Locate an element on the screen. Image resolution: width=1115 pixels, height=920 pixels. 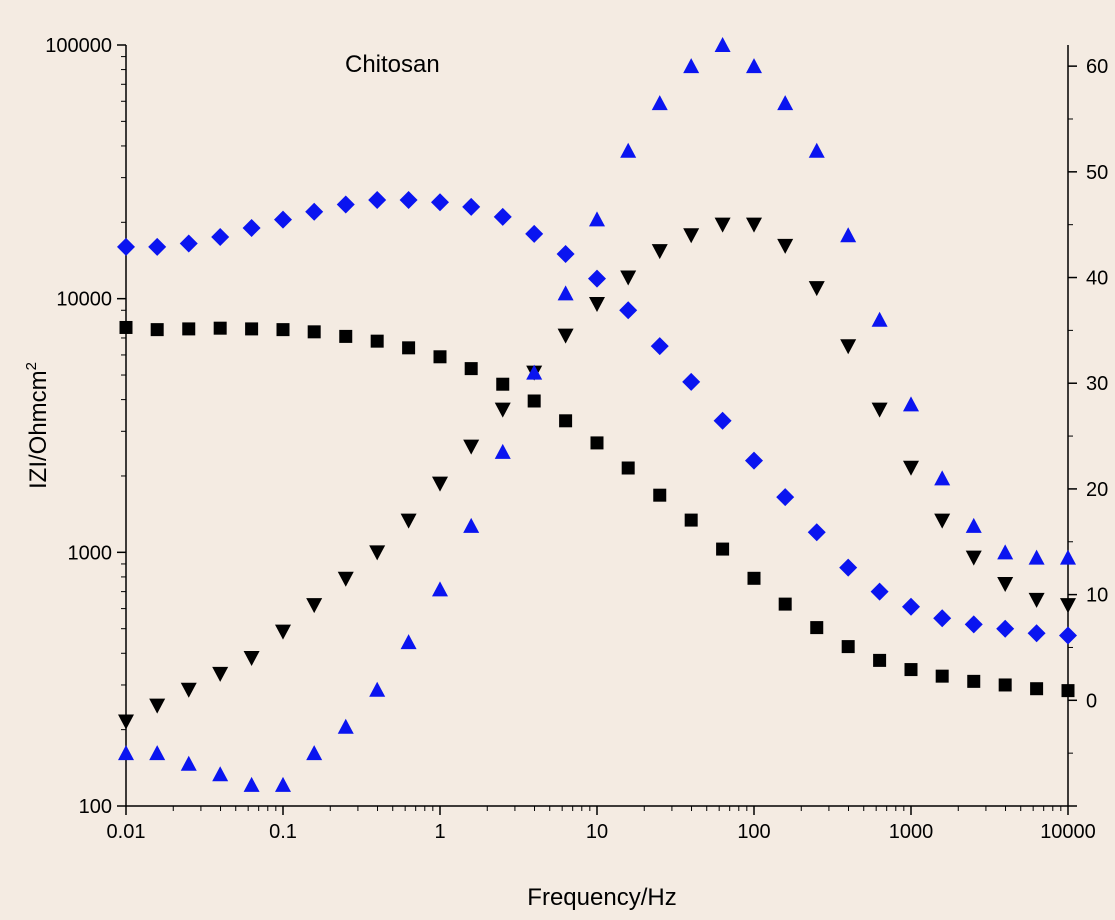
x-tick-label: 10000 is located at coordinates (1068, 832).